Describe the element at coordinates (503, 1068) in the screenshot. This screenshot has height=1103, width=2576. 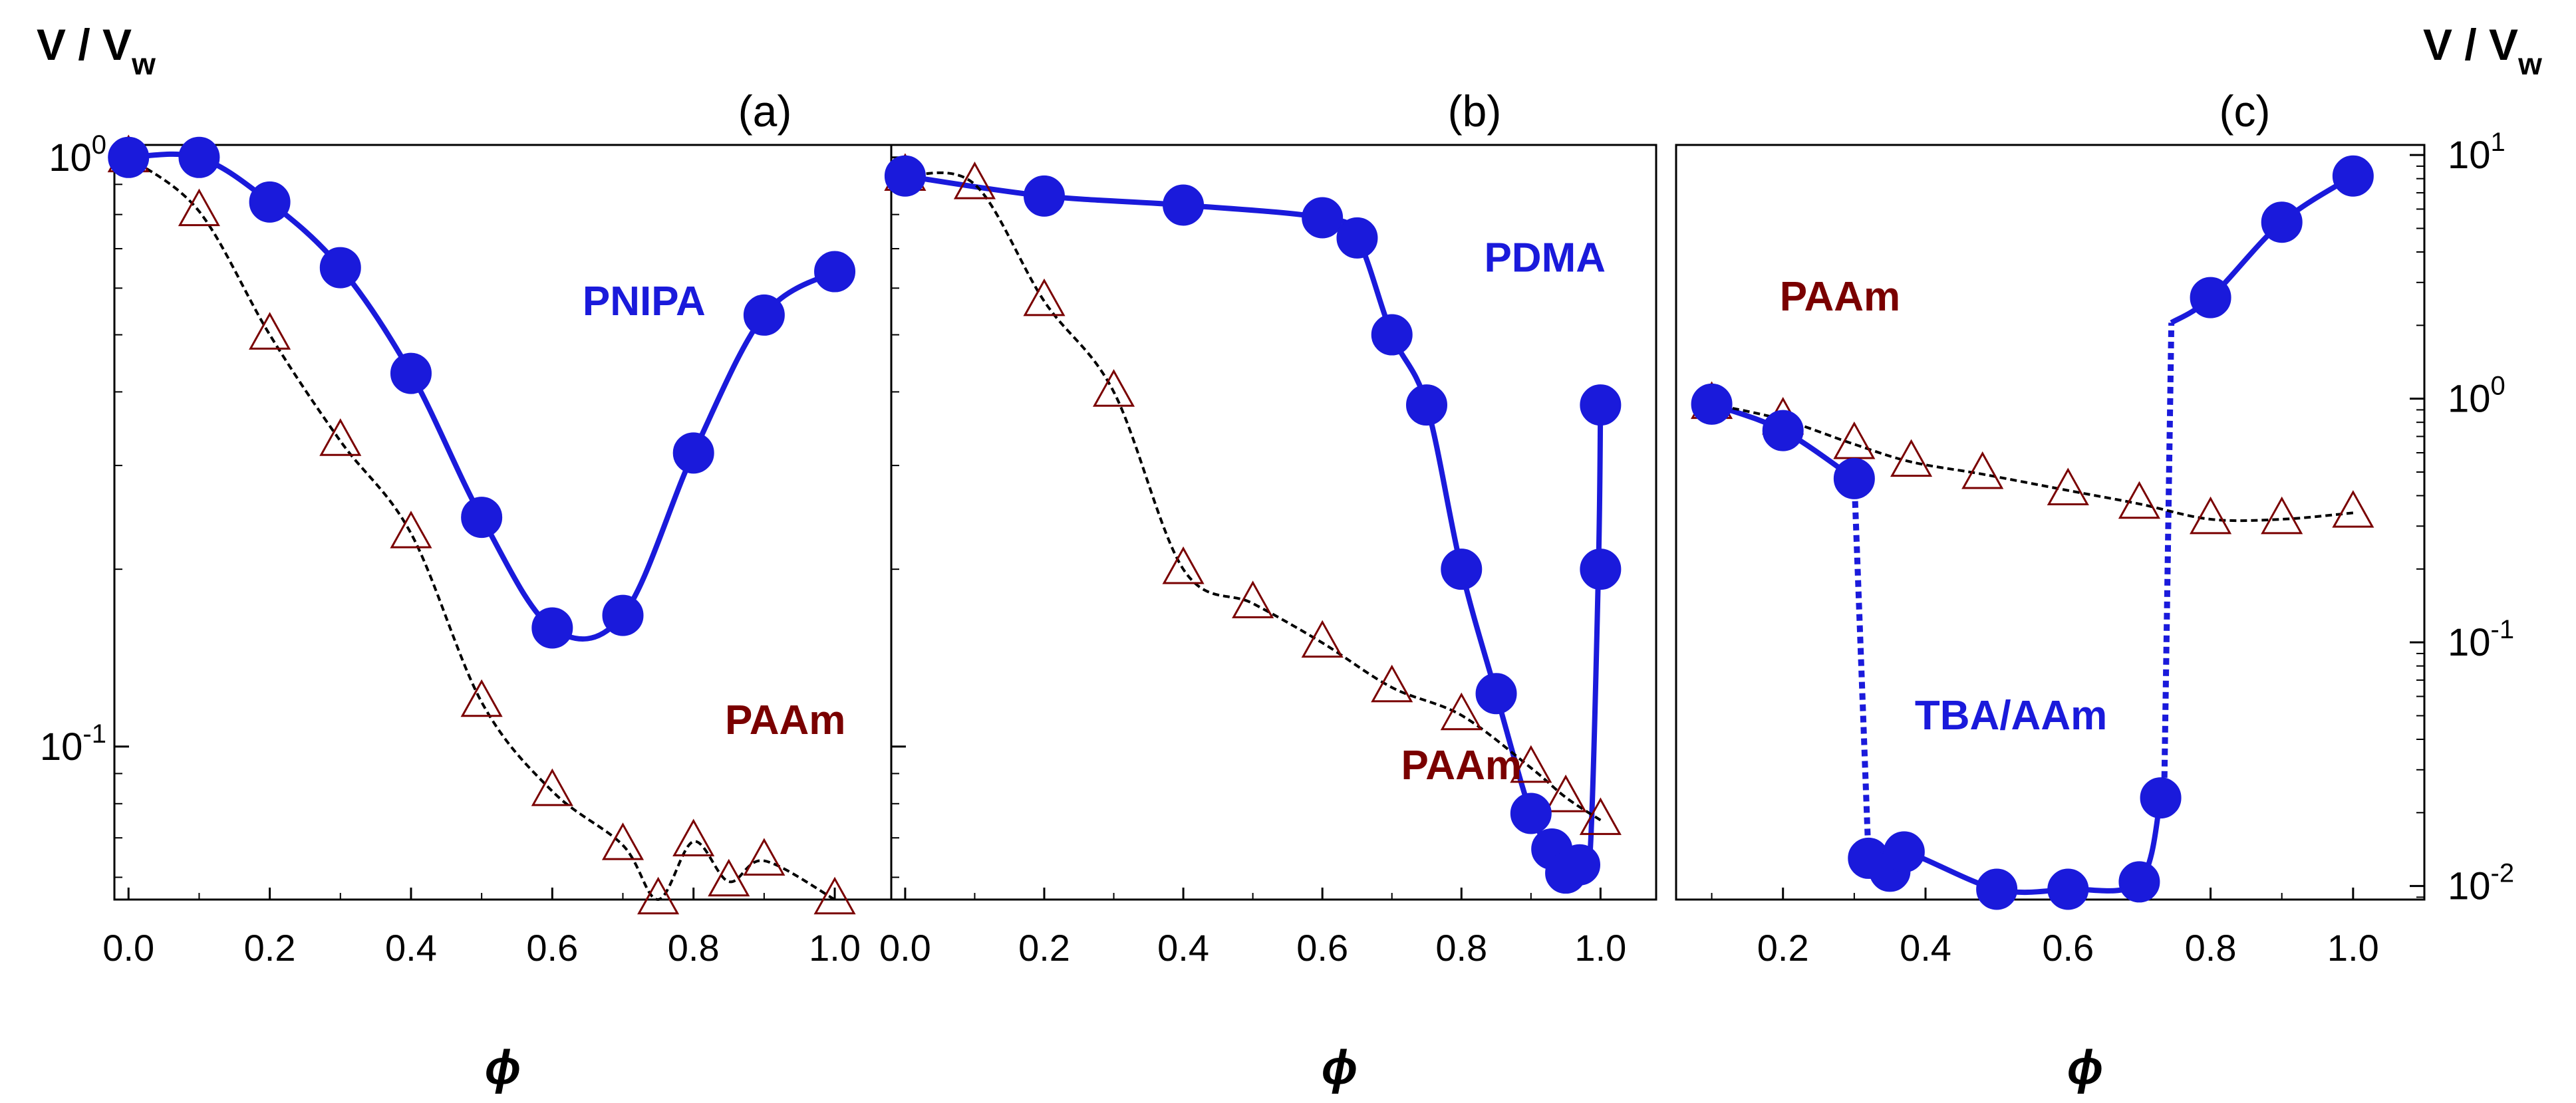
I see `panel-a-xlabel: ϕ` at that location.